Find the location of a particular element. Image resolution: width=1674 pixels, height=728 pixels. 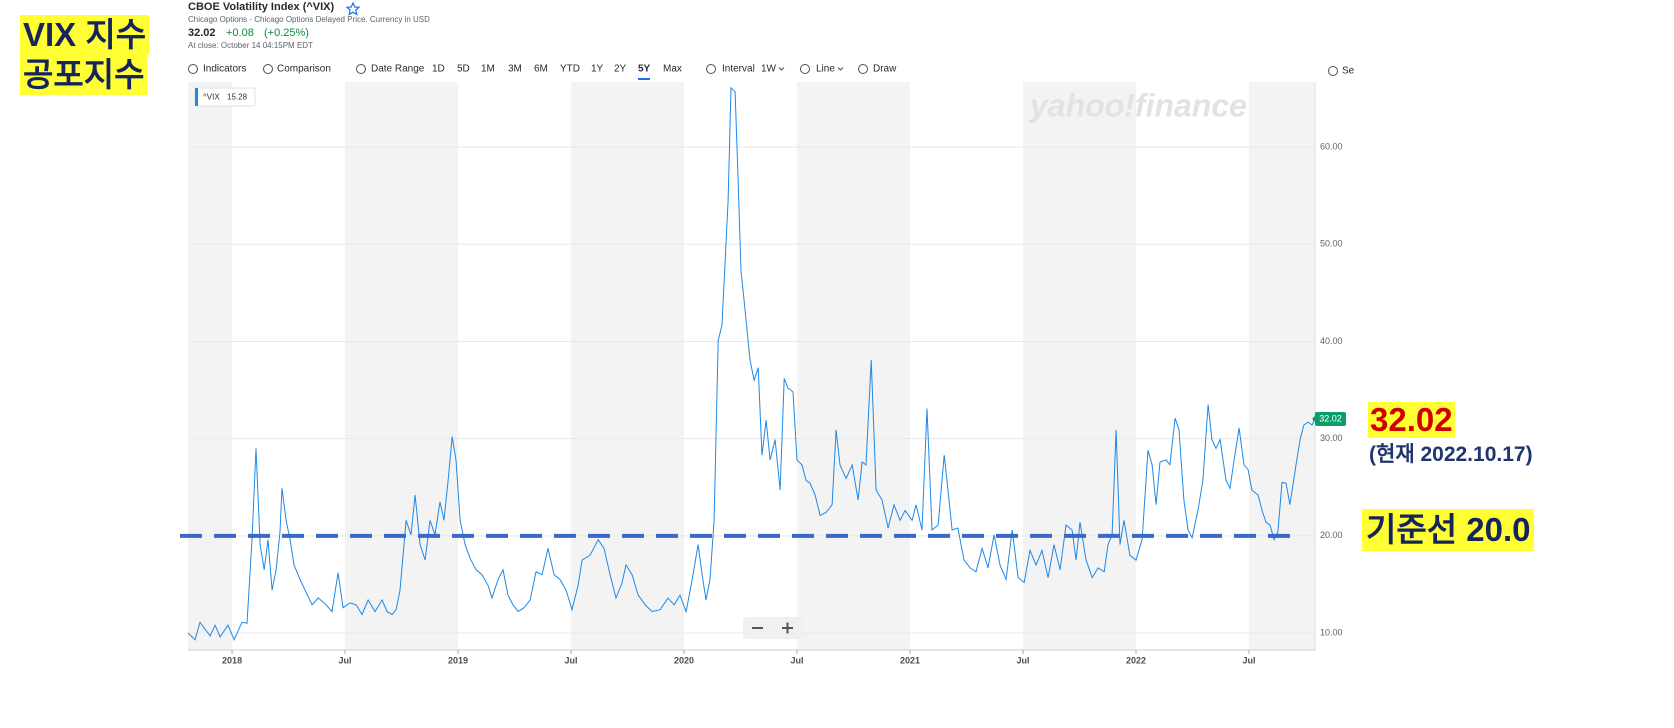

annotation-value: 32.02 is located at coordinates (1411, 419).